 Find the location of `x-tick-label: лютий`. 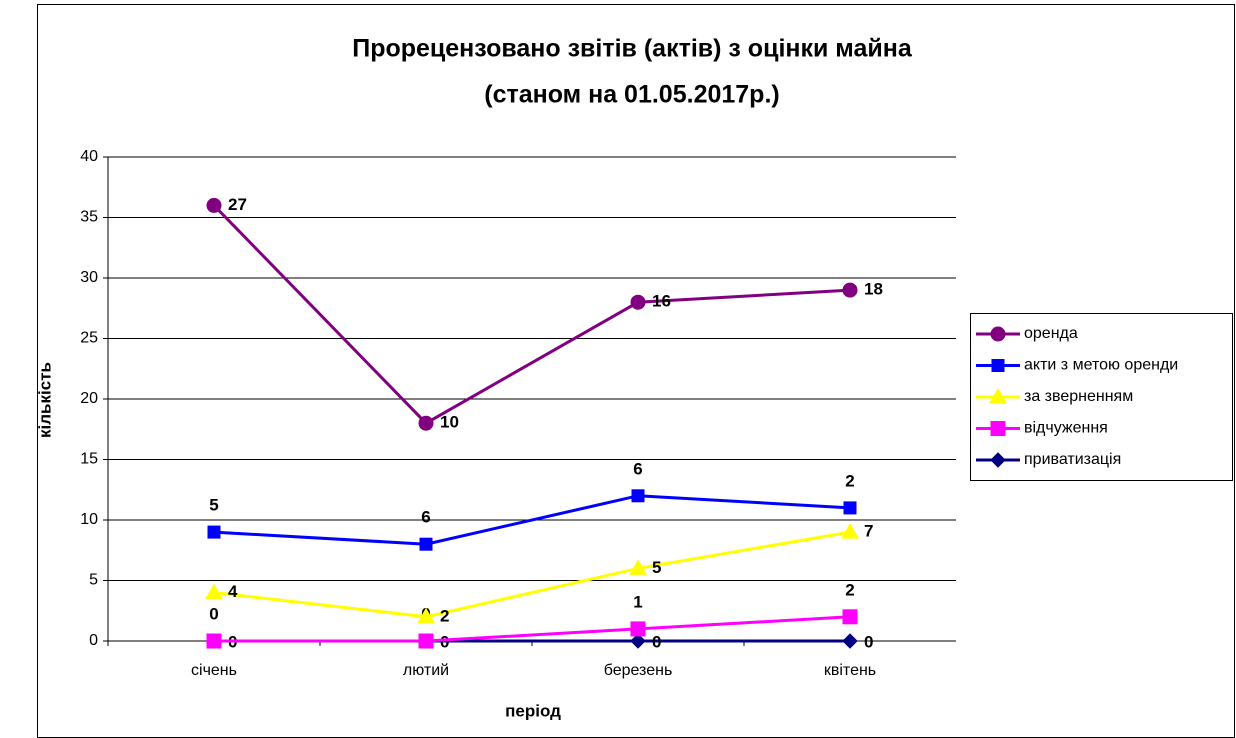

x-tick-label: лютий is located at coordinates (426, 670).